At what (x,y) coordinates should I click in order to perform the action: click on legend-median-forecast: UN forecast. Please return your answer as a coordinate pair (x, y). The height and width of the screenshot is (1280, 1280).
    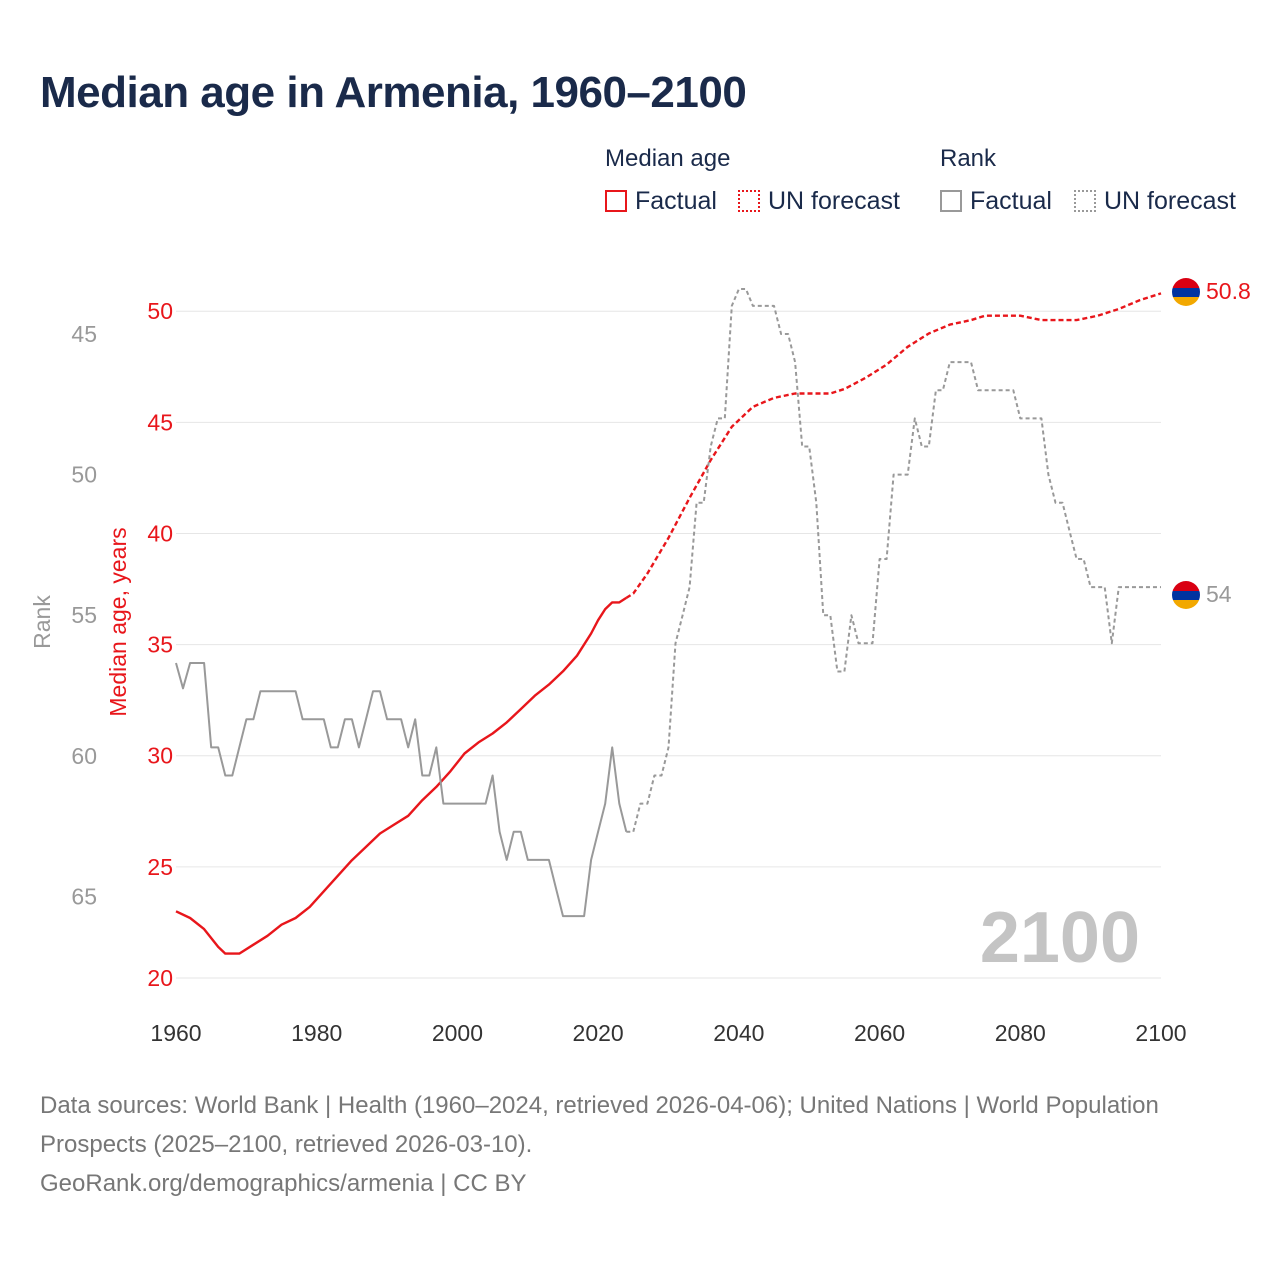
    Looking at the image, I should click on (819, 201).